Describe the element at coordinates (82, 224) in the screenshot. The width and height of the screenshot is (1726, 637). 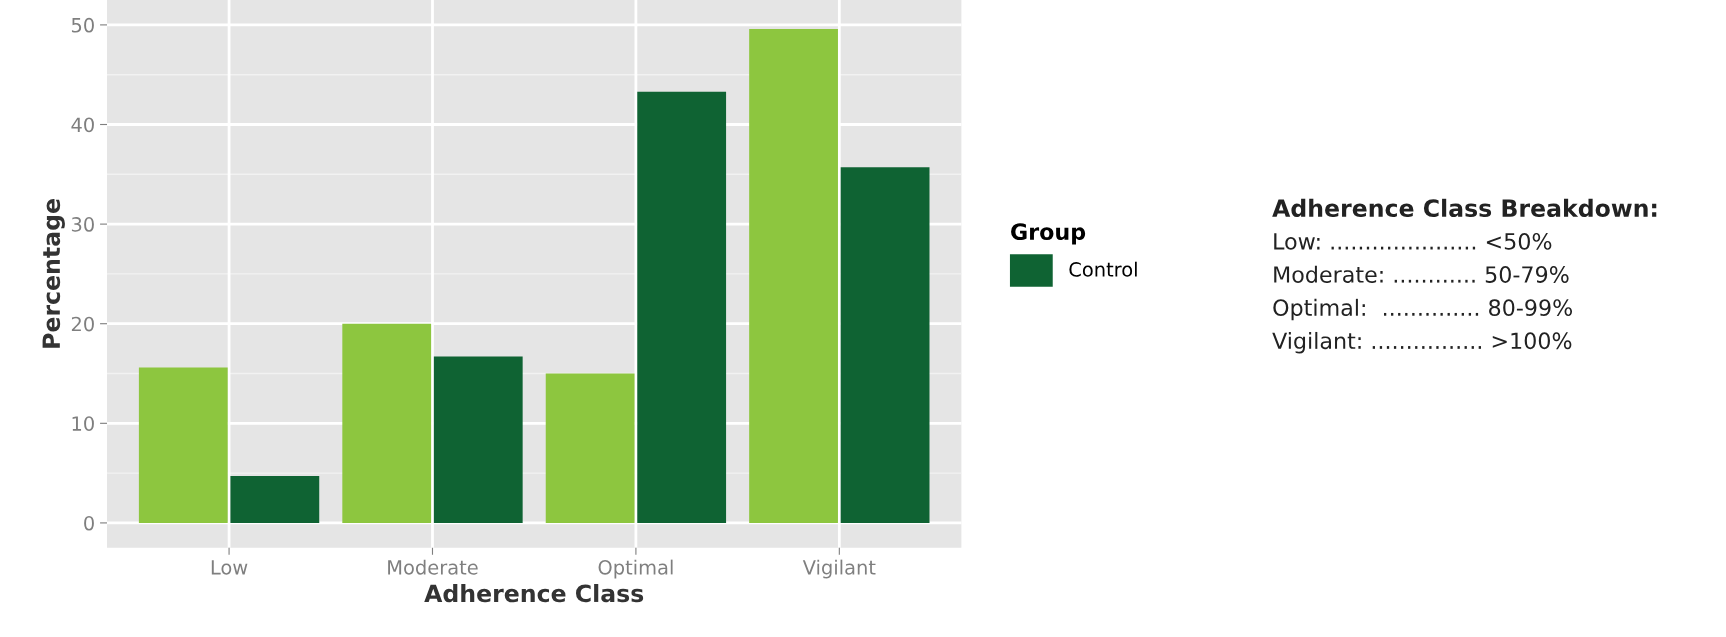
I see `y-tick-label: 30` at that location.